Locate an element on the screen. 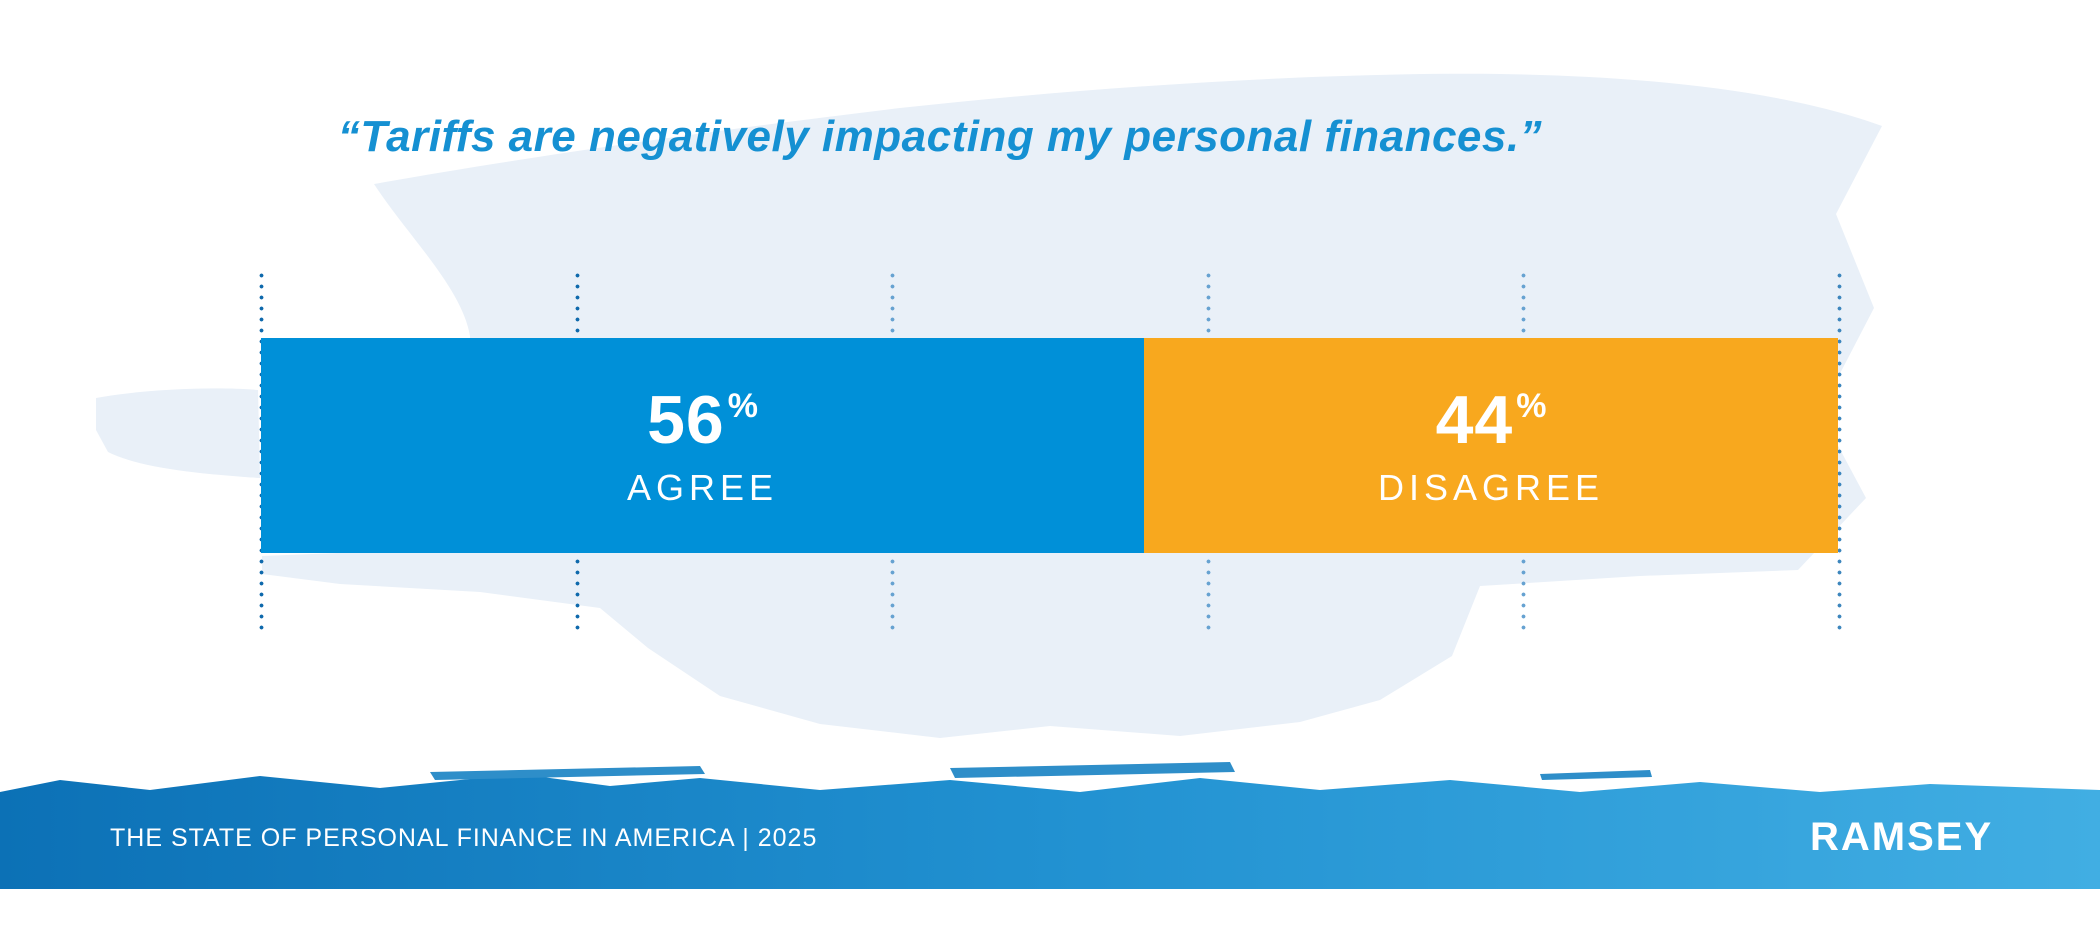 This screenshot has width=2100, height=927. disagree-label: DISAGREE is located at coordinates (1491, 487).